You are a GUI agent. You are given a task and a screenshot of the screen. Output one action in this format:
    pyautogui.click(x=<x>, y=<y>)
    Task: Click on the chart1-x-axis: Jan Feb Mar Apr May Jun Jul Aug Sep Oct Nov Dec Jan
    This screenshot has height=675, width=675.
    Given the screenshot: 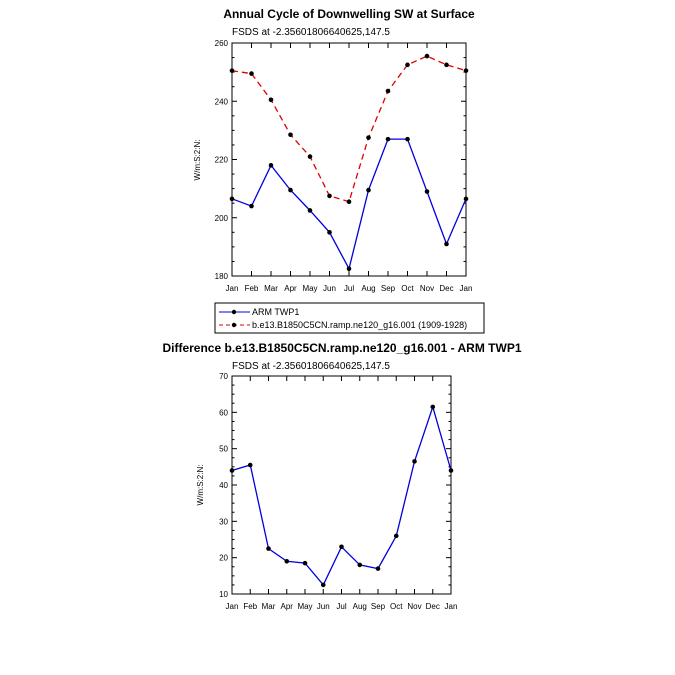 What is the action you would take?
    pyautogui.click(x=349, y=168)
    